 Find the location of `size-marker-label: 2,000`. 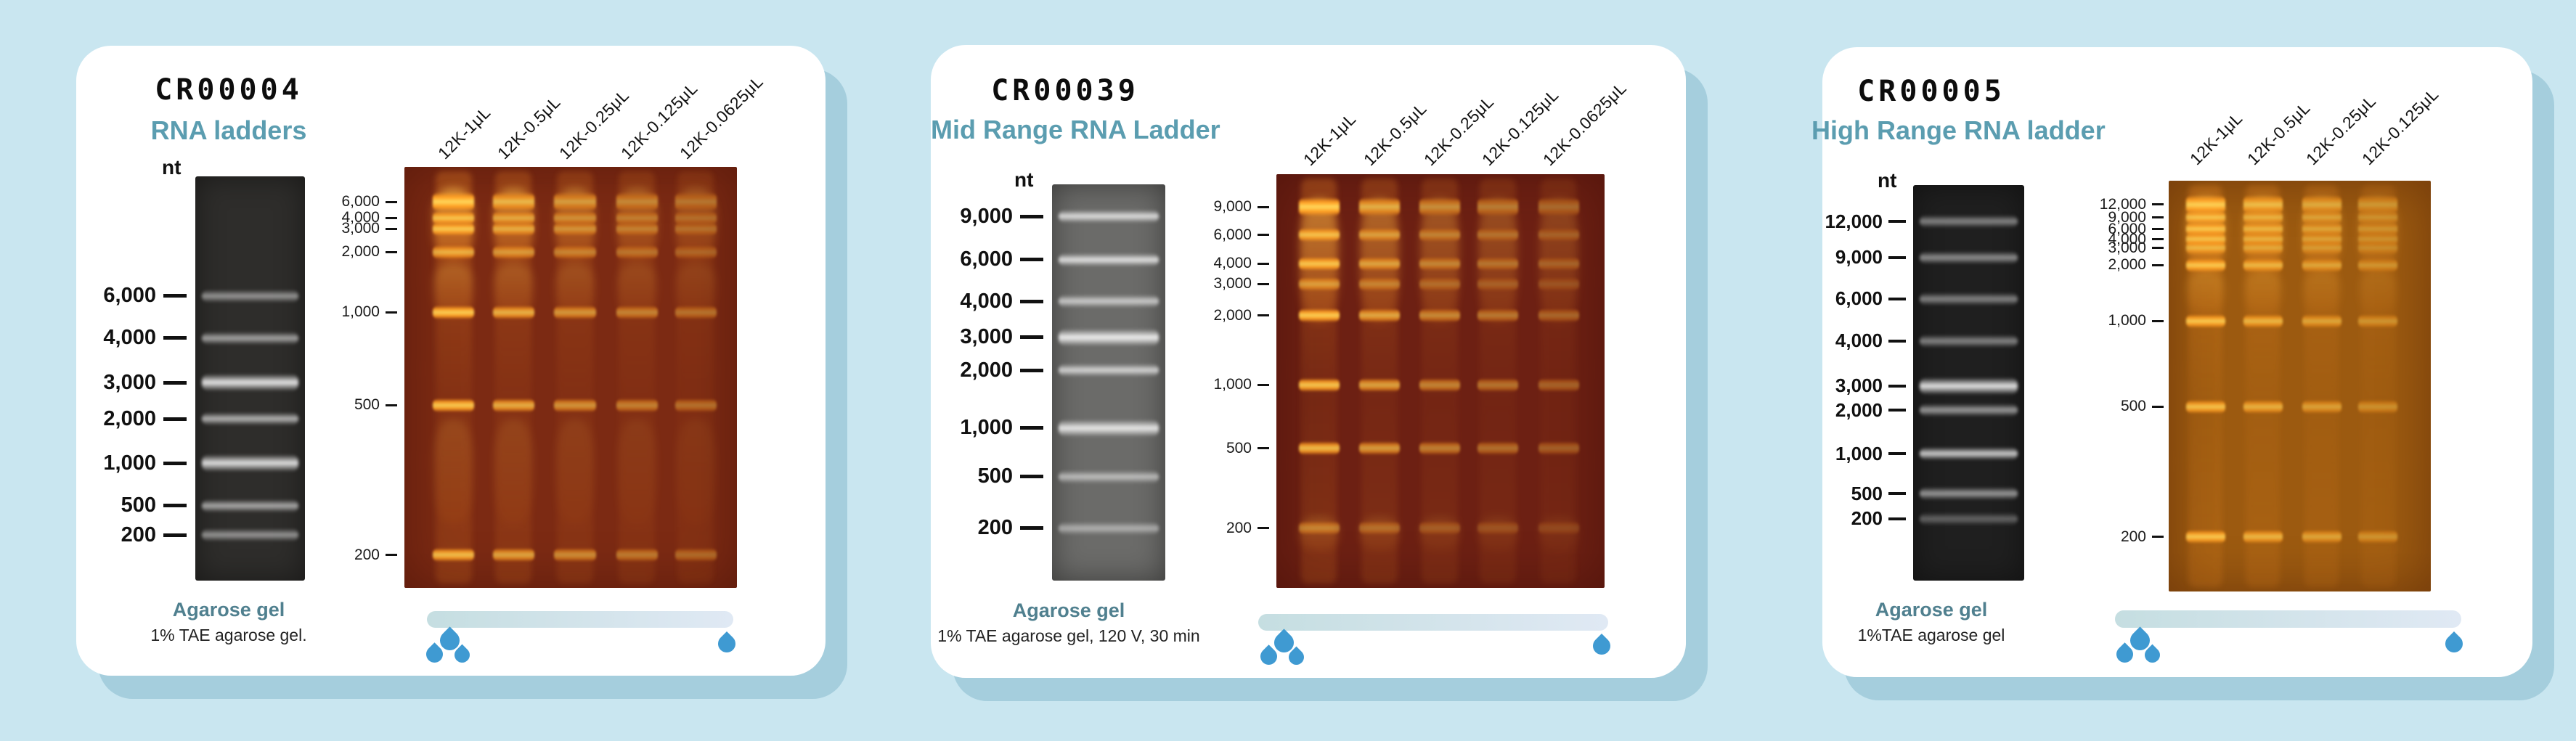

size-marker-label: 2,000 is located at coordinates (129, 418).